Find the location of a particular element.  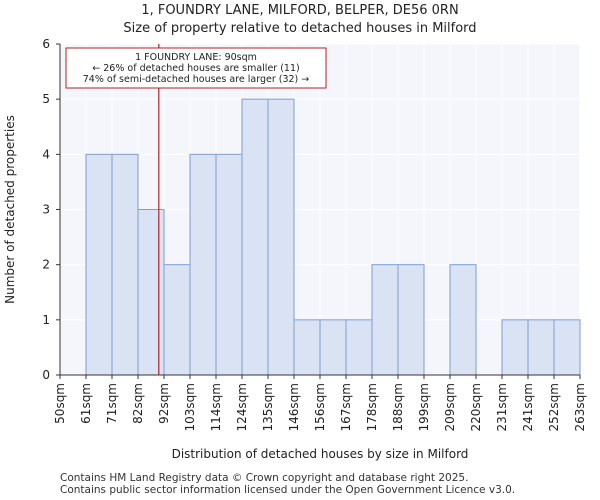

bar-178sqm is located at coordinates (385, 320).